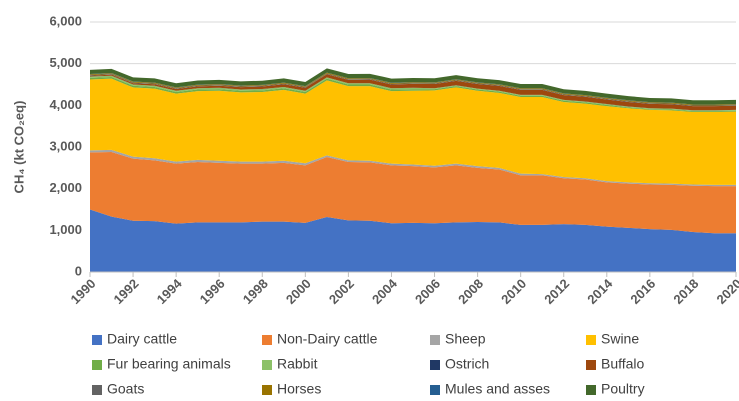 This screenshot has height=401, width=739. Describe the element at coordinates (623, 389) in the screenshot. I see `legend-label: Poultry` at that location.